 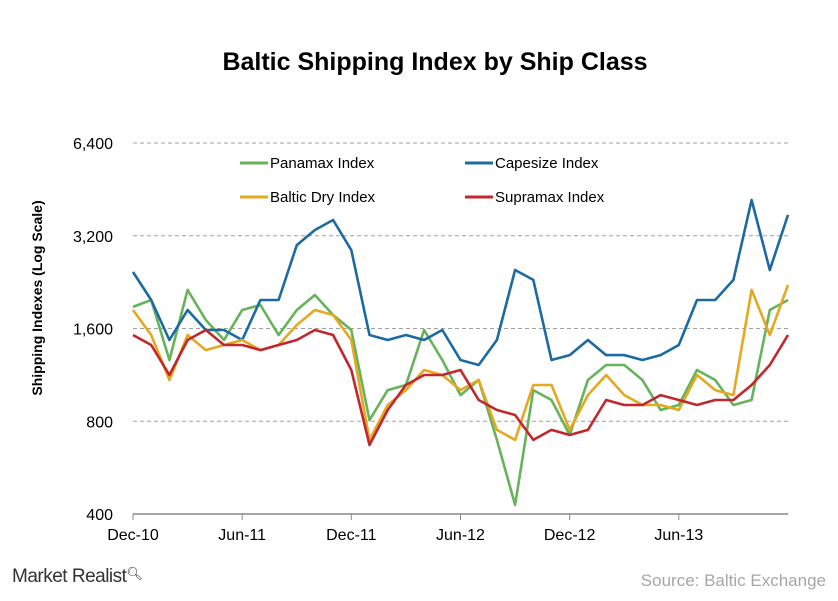 I want to click on legend-label: Capesize Index, so click(x=547, y=163).